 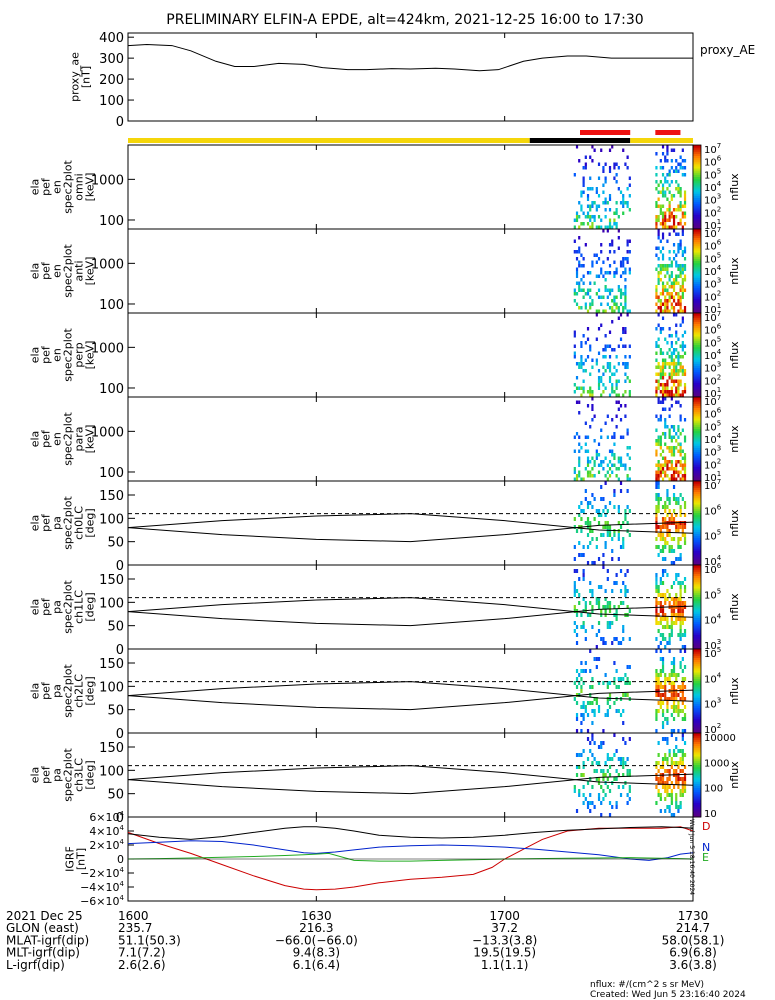 What do you see at coordinates (68, 691) in the screenshot?
I see `panel-7-ylabel-line-3: spec2plot` at bounding box center [68, 691].